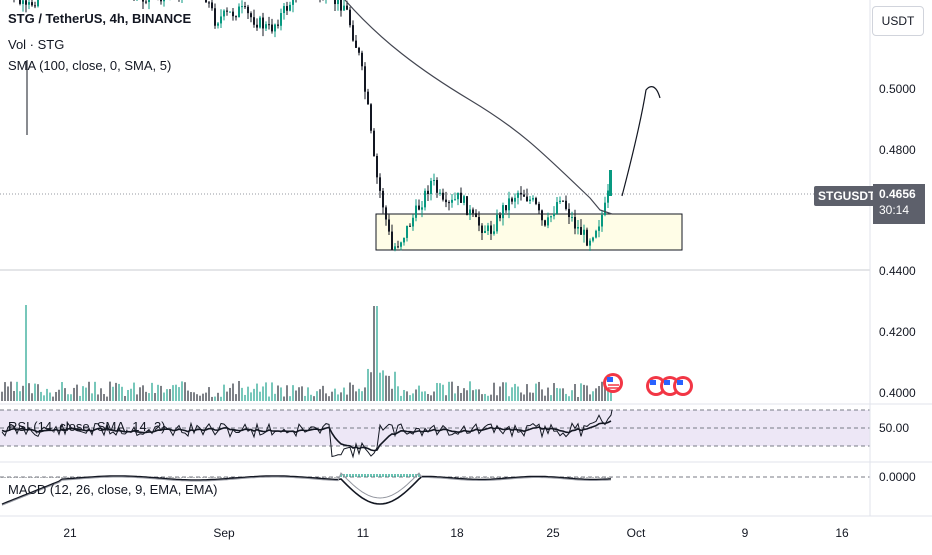  What do you see at coordinates (898, 21) in the screenshot?
I see `currency-button: USDT` at bounding box center [898, 21].